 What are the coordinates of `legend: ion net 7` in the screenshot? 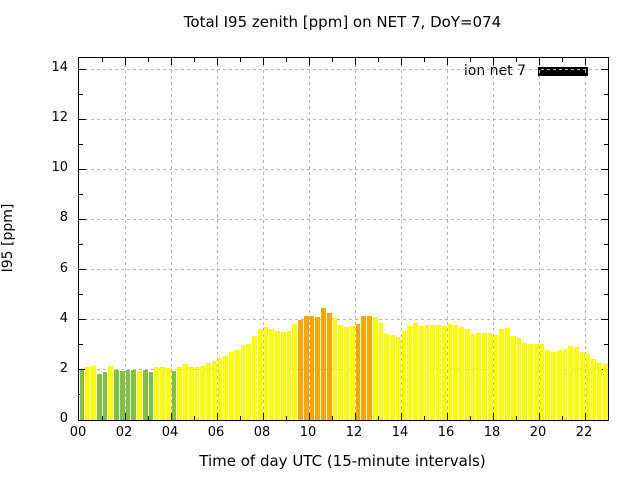 It's located at (526, 71).